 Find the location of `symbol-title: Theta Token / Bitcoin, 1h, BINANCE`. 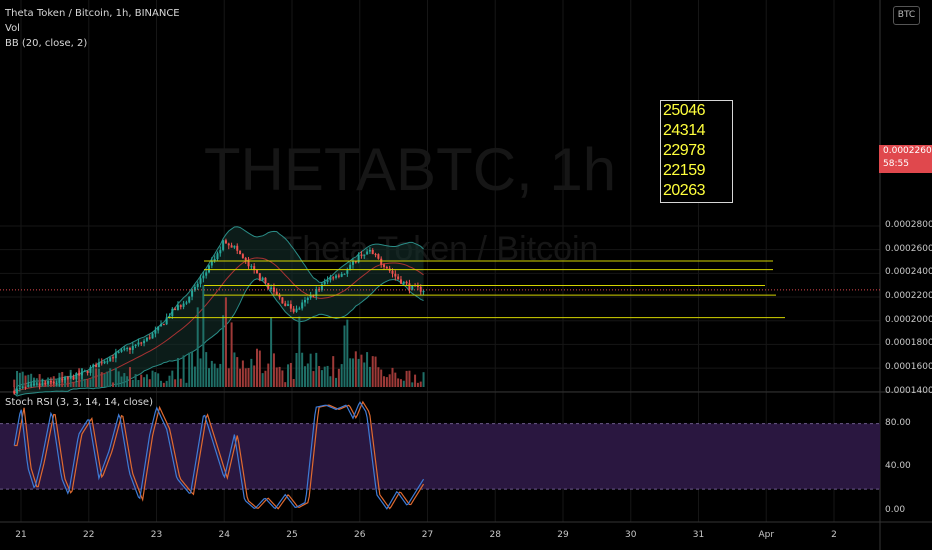

symbol-title: Theta Token / Bitcoin, 1h, BINANCE is located at coordinates (92, 13).